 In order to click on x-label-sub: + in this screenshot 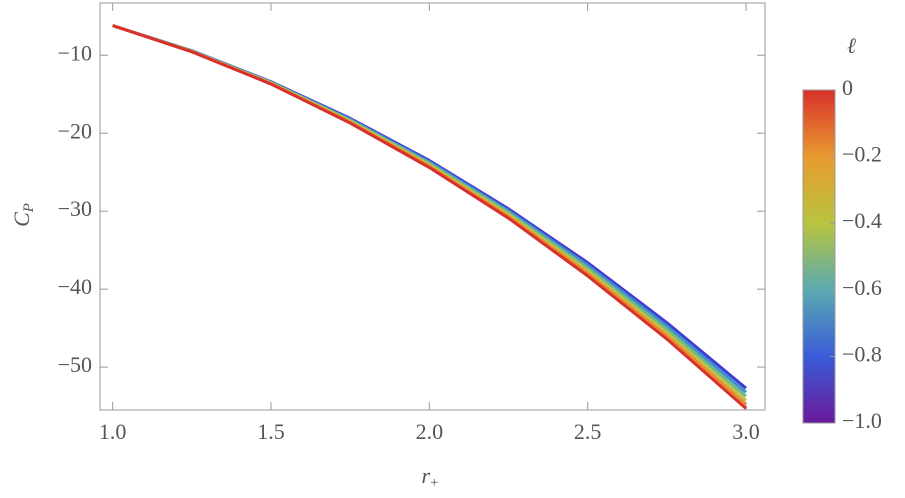, I will do `click(434, 483)`.